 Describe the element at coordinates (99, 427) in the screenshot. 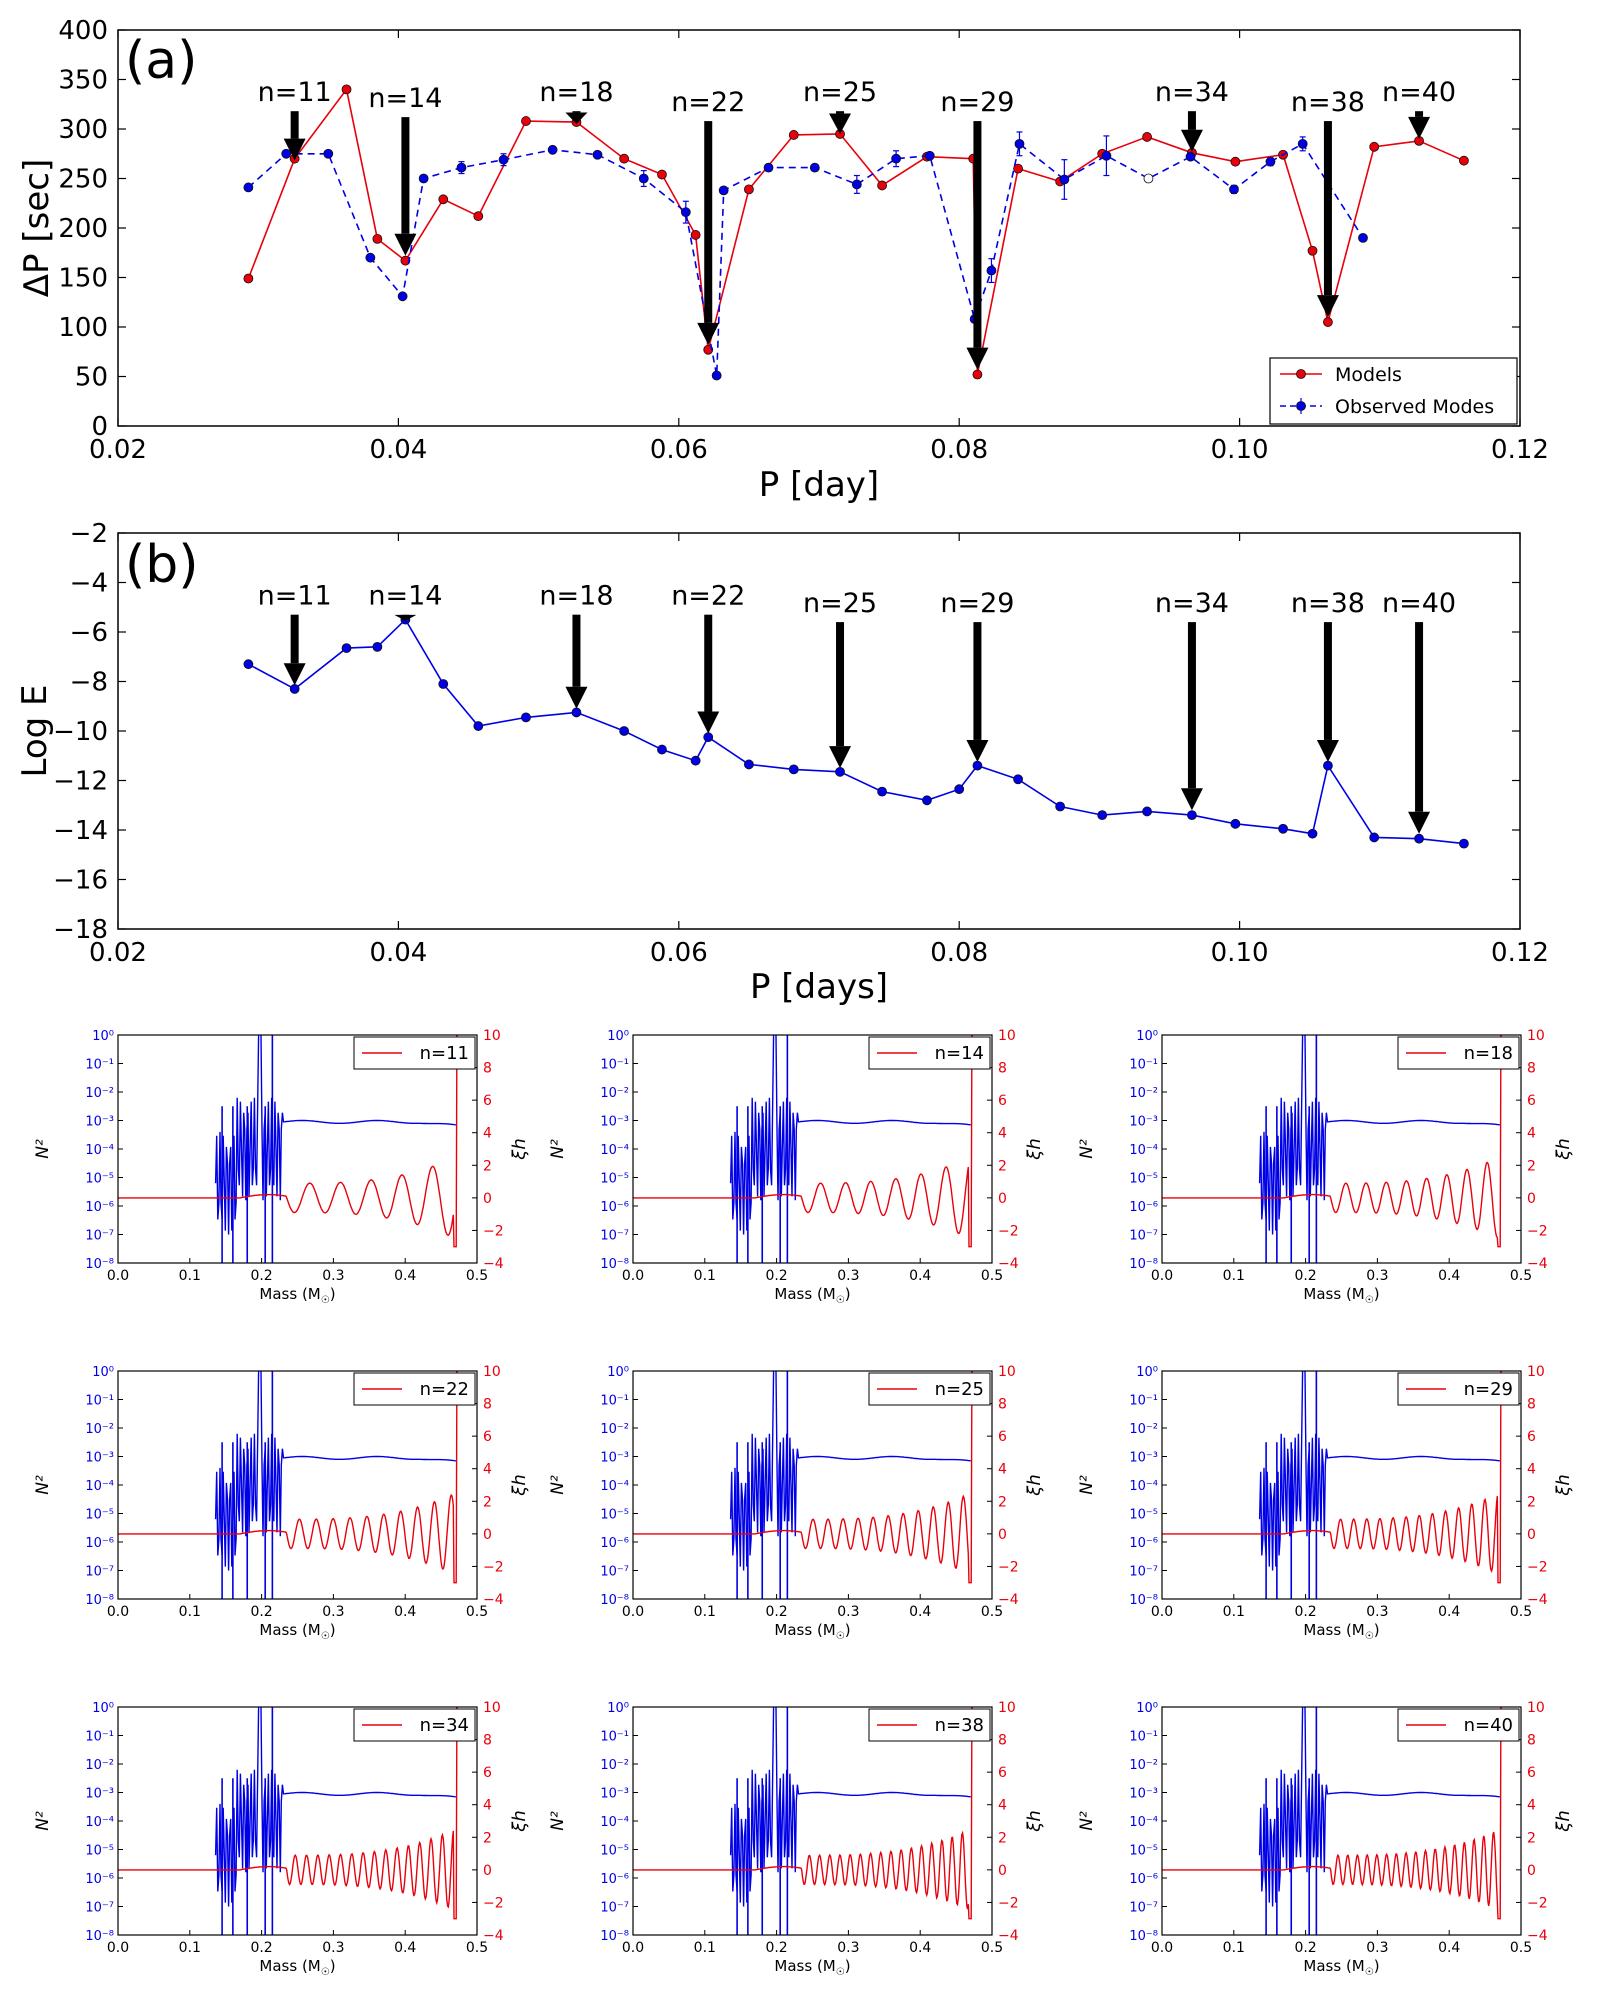

I see `y-tick-label: 0` at that location.